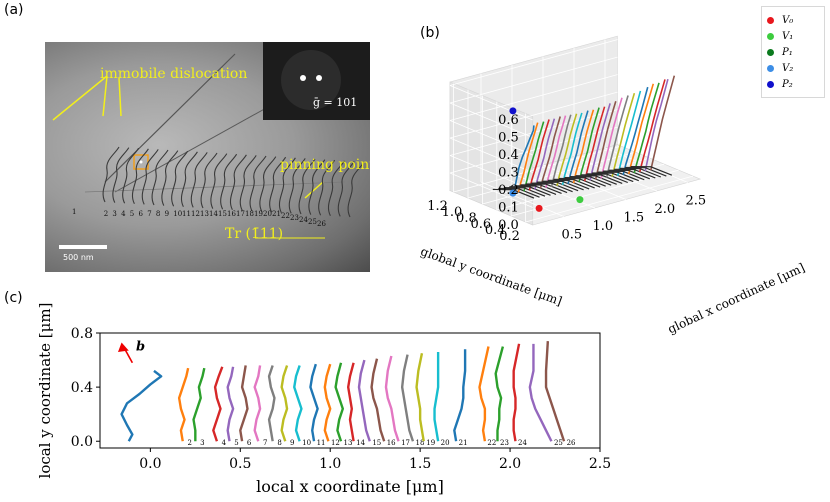 Image resolution: width=830 pixels, height=502 pixels. What do you see at coordinates (222, 214) in the screenshot?
I see `micro-line-number: 15` at bounding box center [222, 214].